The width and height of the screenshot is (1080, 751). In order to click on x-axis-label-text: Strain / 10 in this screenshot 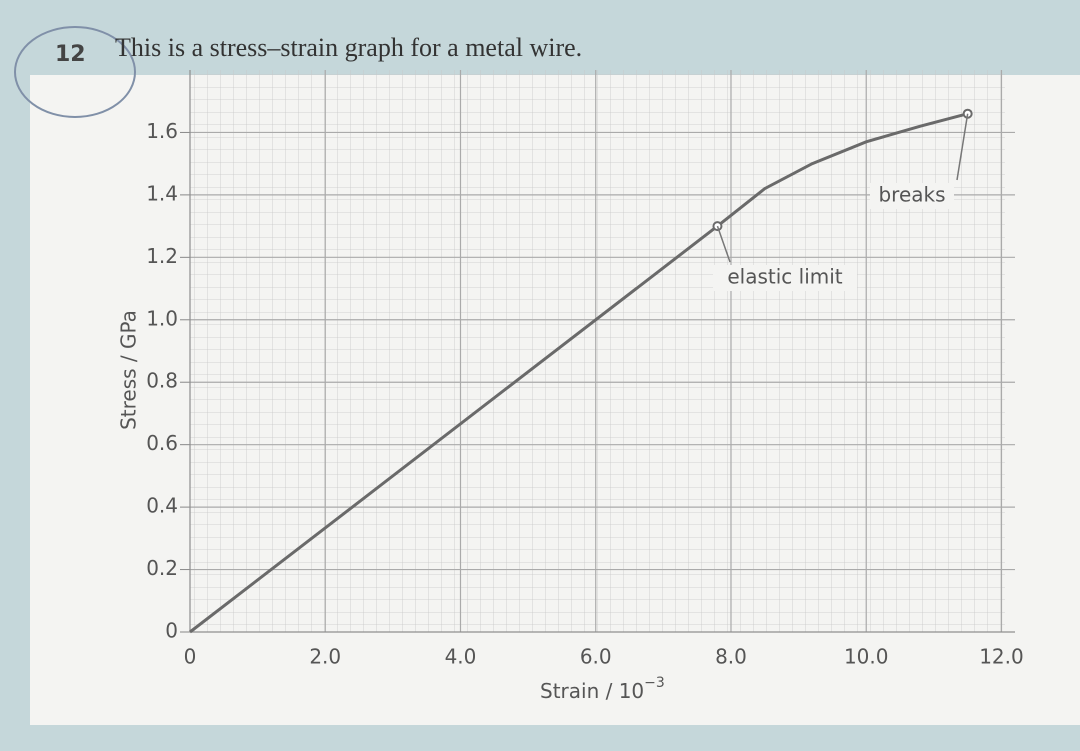, I will do `click(592, 691)`.